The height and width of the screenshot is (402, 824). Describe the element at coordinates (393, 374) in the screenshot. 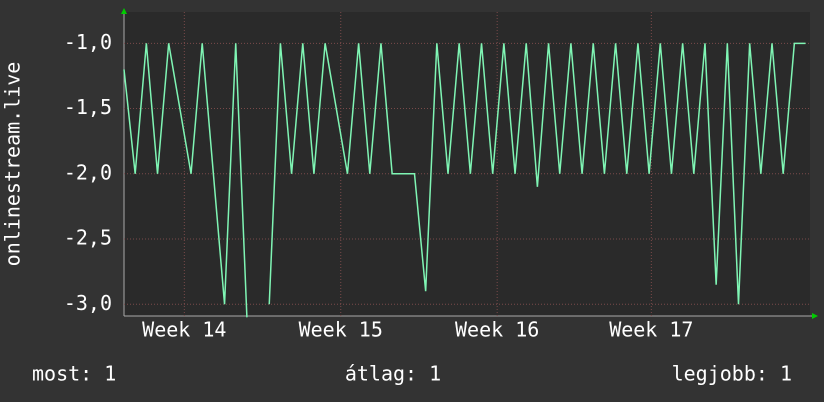

I see `footer-stat: átlag: 1` at that location.